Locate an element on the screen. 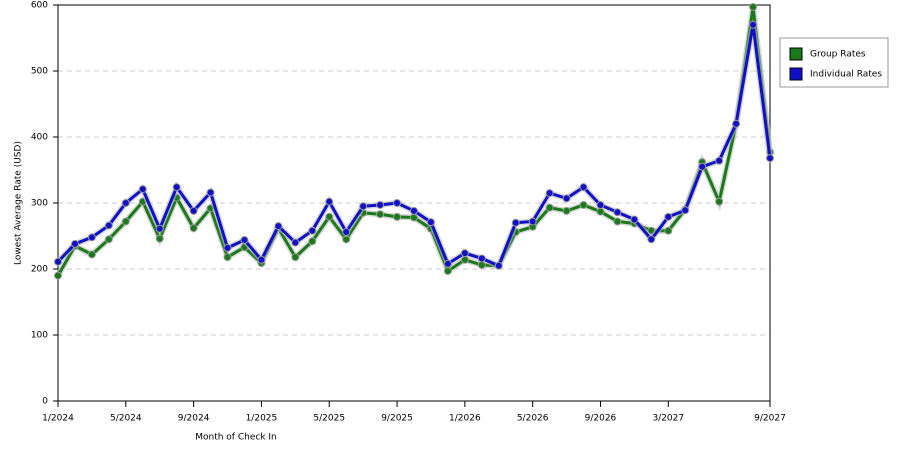 Image resolution: width=900 pixels, height=454 pixels. y-axis-title: Lowest Average Rate (USD) is located at coordinates (19, 203).